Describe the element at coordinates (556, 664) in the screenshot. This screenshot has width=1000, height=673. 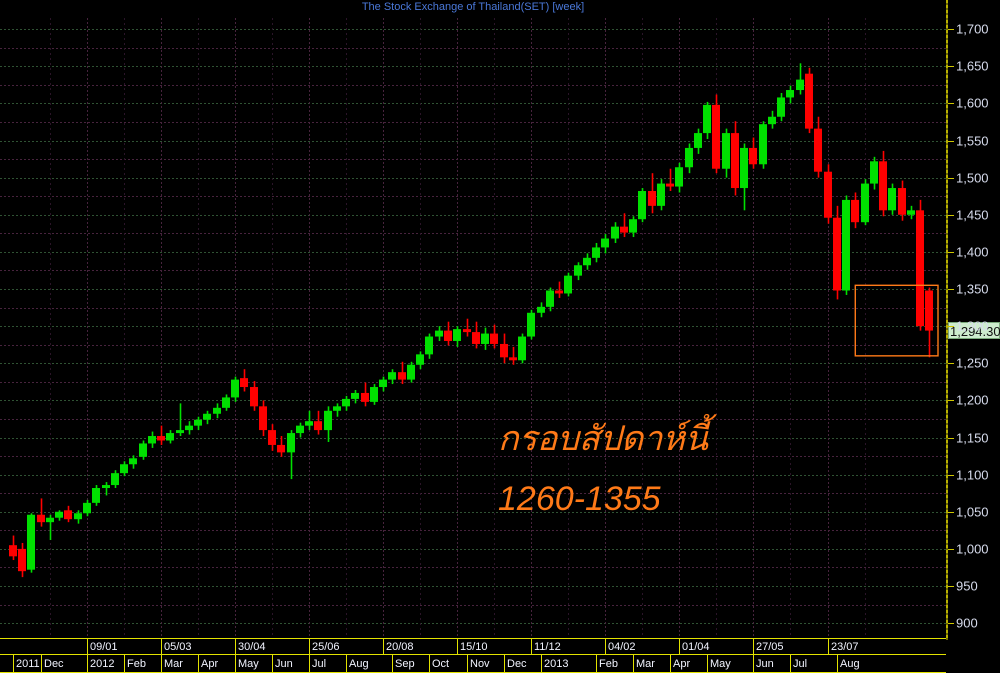
I see `month-axis-label: 2013` at that location.